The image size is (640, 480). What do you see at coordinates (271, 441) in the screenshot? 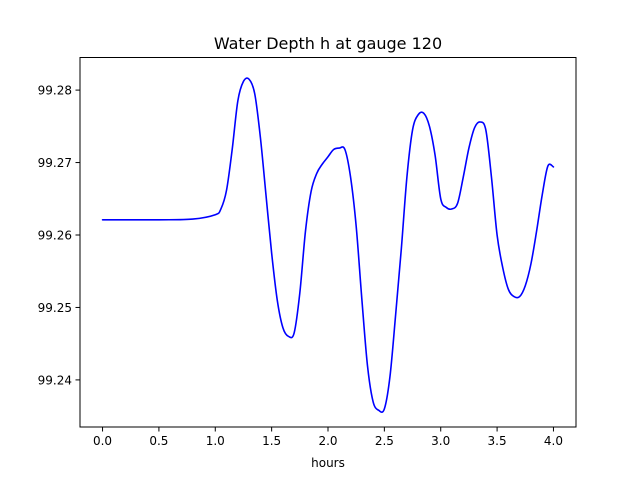
I see `x-tick-label: 1.5` at bounding box center [271, 441].